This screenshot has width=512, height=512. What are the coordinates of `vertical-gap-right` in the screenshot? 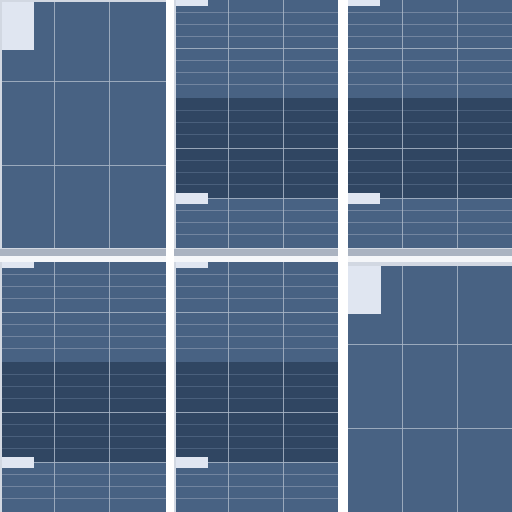 It's located at (343, 256).